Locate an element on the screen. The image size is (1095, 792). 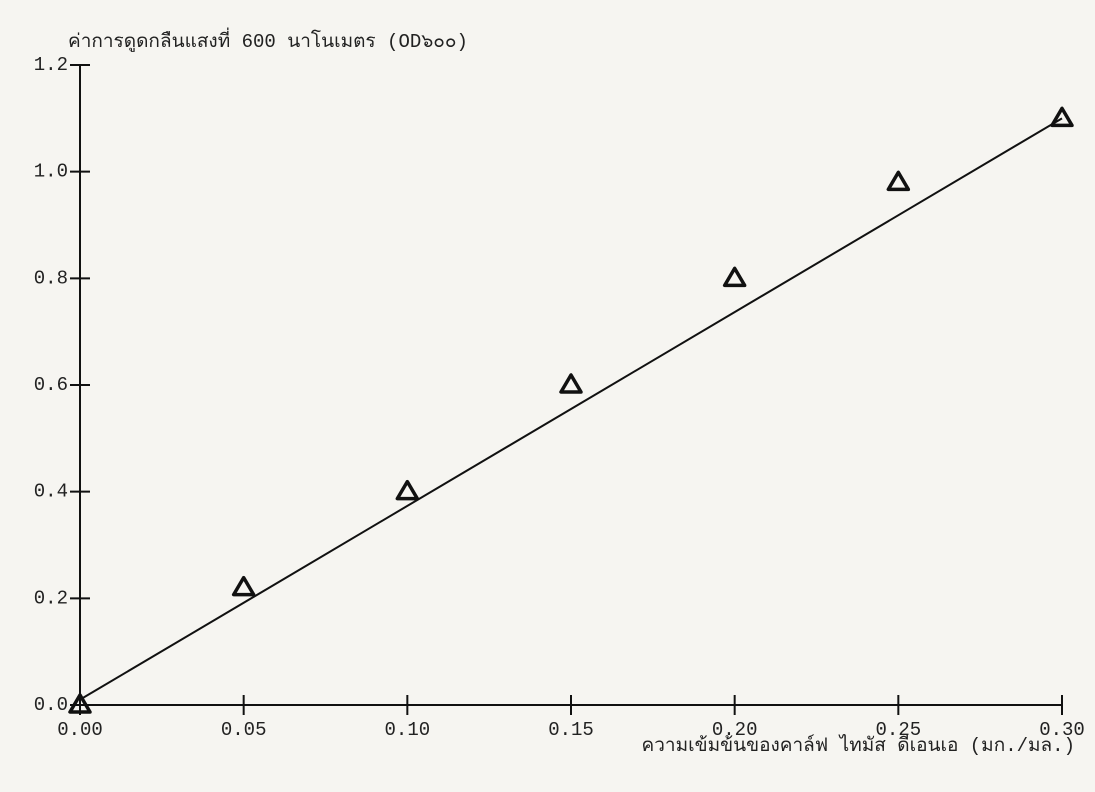
y-tick-label: 1.0 is located at coordinates (51, 172).